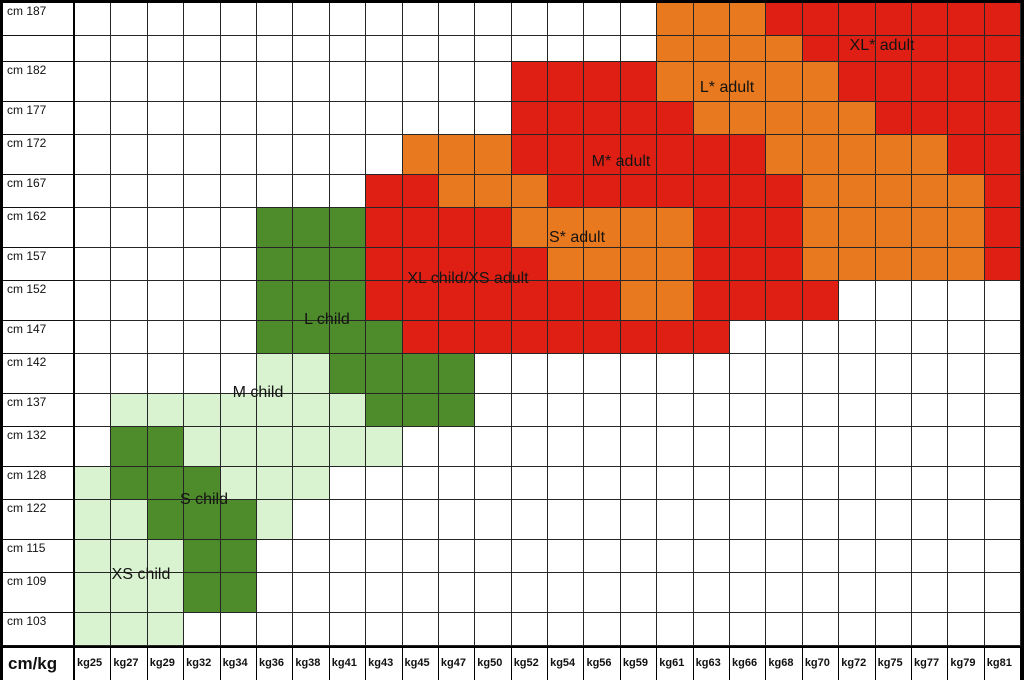 The image size is (1024, 680). I want to click on axis-label: kg70, so click(821, 664).